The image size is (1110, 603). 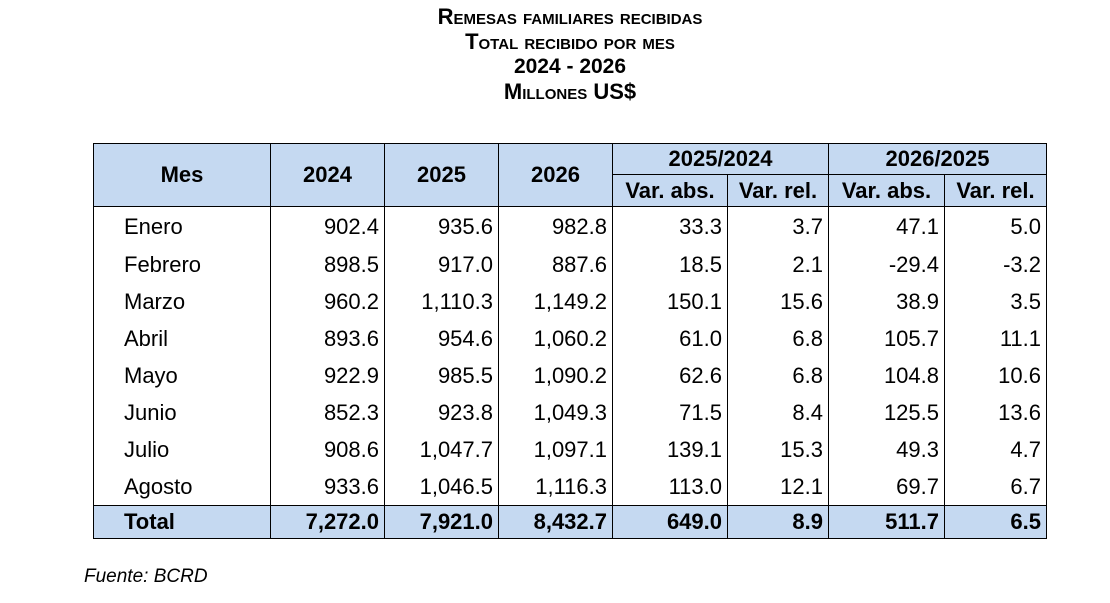 I want to click on cell-var-abs-1: 139.1, so click(x=670, y=449).